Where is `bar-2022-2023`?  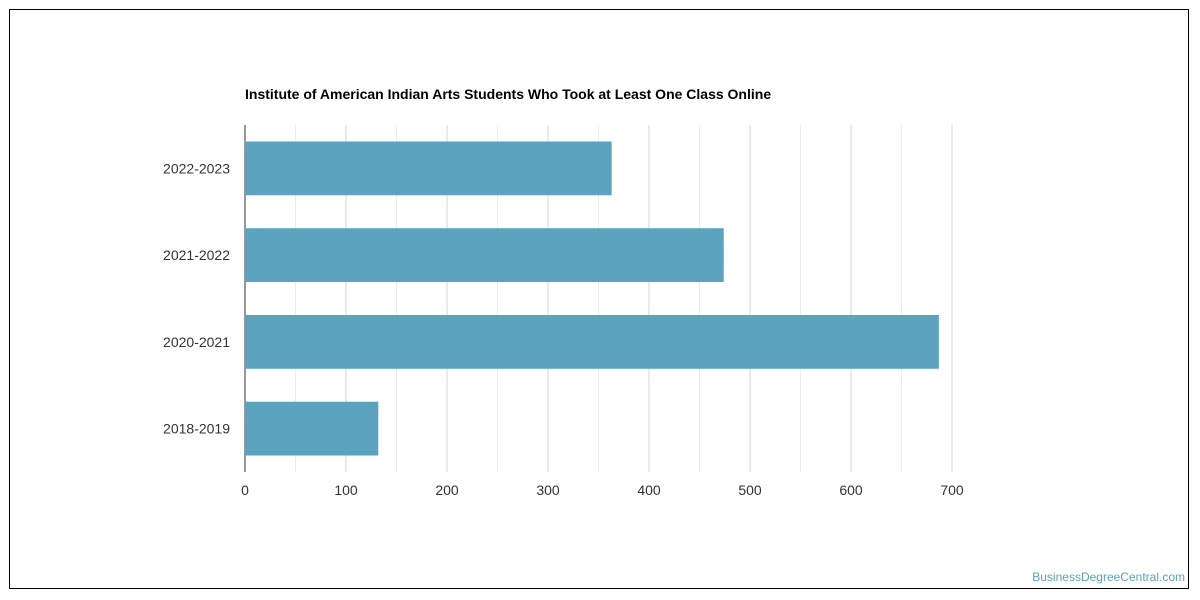 bar-2022-2023 is located at coordinates (428, 168).